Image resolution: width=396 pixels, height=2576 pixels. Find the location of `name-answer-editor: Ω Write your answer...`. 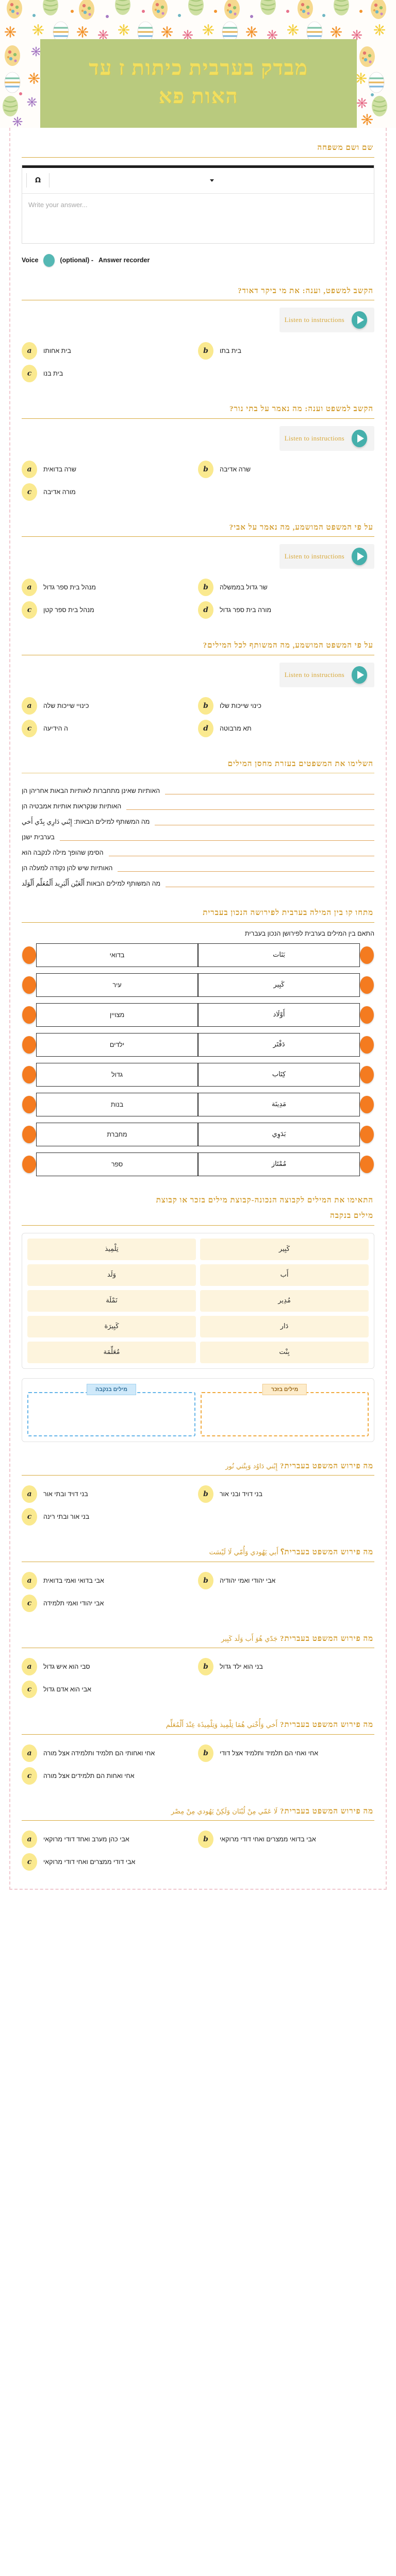

name-answer-editor: Ω Write your answer... is located at coordinates (198, 204).